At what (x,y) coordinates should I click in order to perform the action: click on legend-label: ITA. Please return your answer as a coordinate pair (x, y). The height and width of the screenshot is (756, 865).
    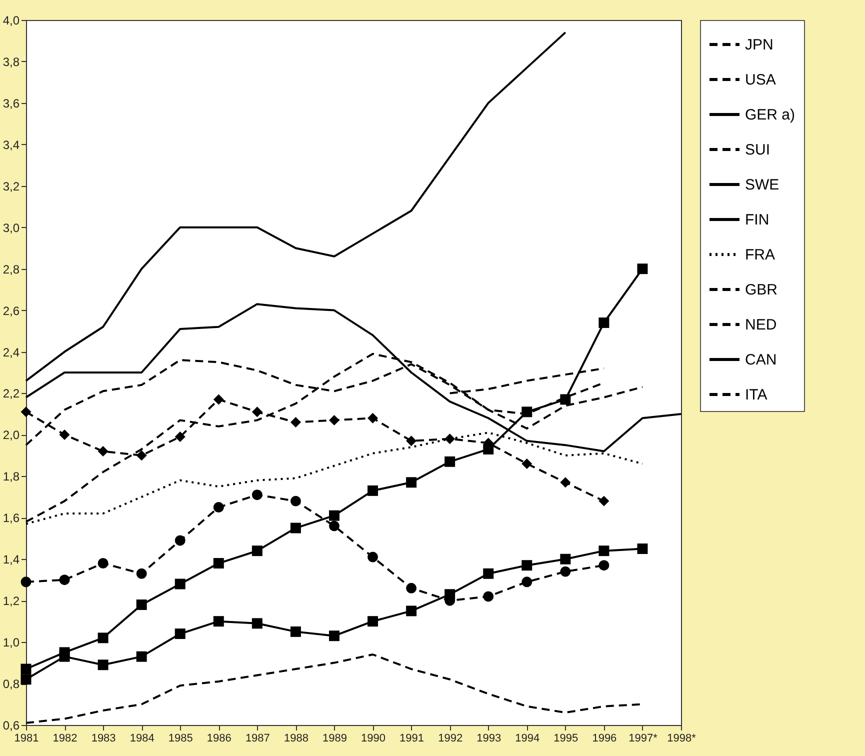
    Looking at the image, I should click on (756, 395).